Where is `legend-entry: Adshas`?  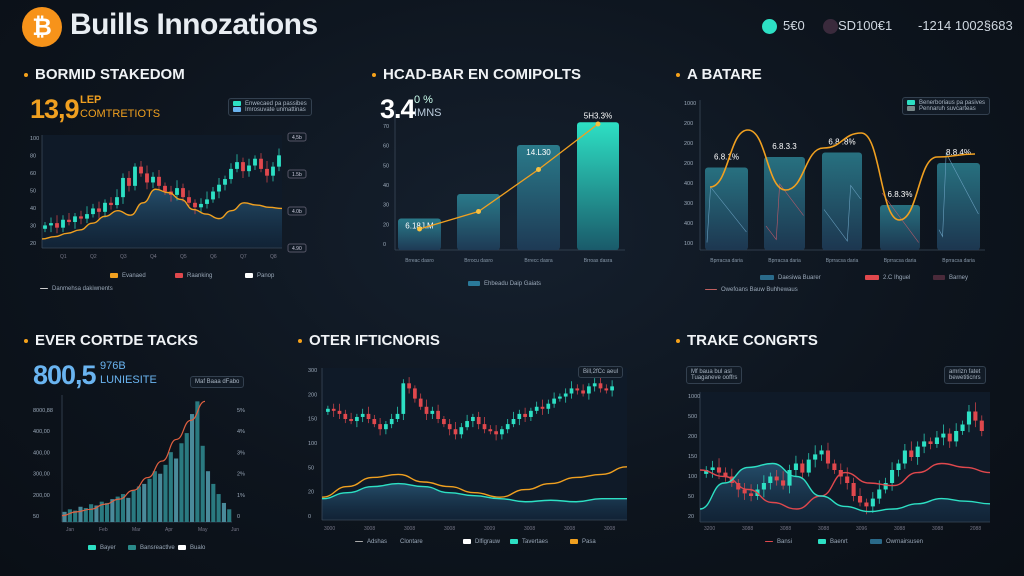
legend-entry: Adshas is located at coordinates (371, 542).